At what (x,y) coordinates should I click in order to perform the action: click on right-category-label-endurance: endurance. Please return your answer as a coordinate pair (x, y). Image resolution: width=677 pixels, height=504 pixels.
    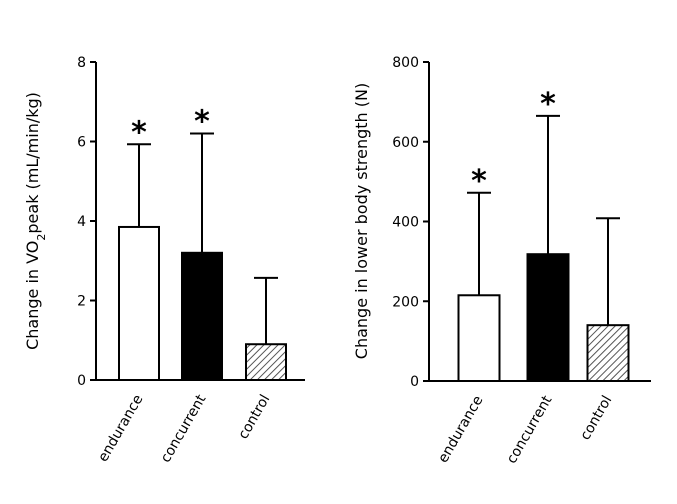
    Looking at the image, I should click on (460, 429).